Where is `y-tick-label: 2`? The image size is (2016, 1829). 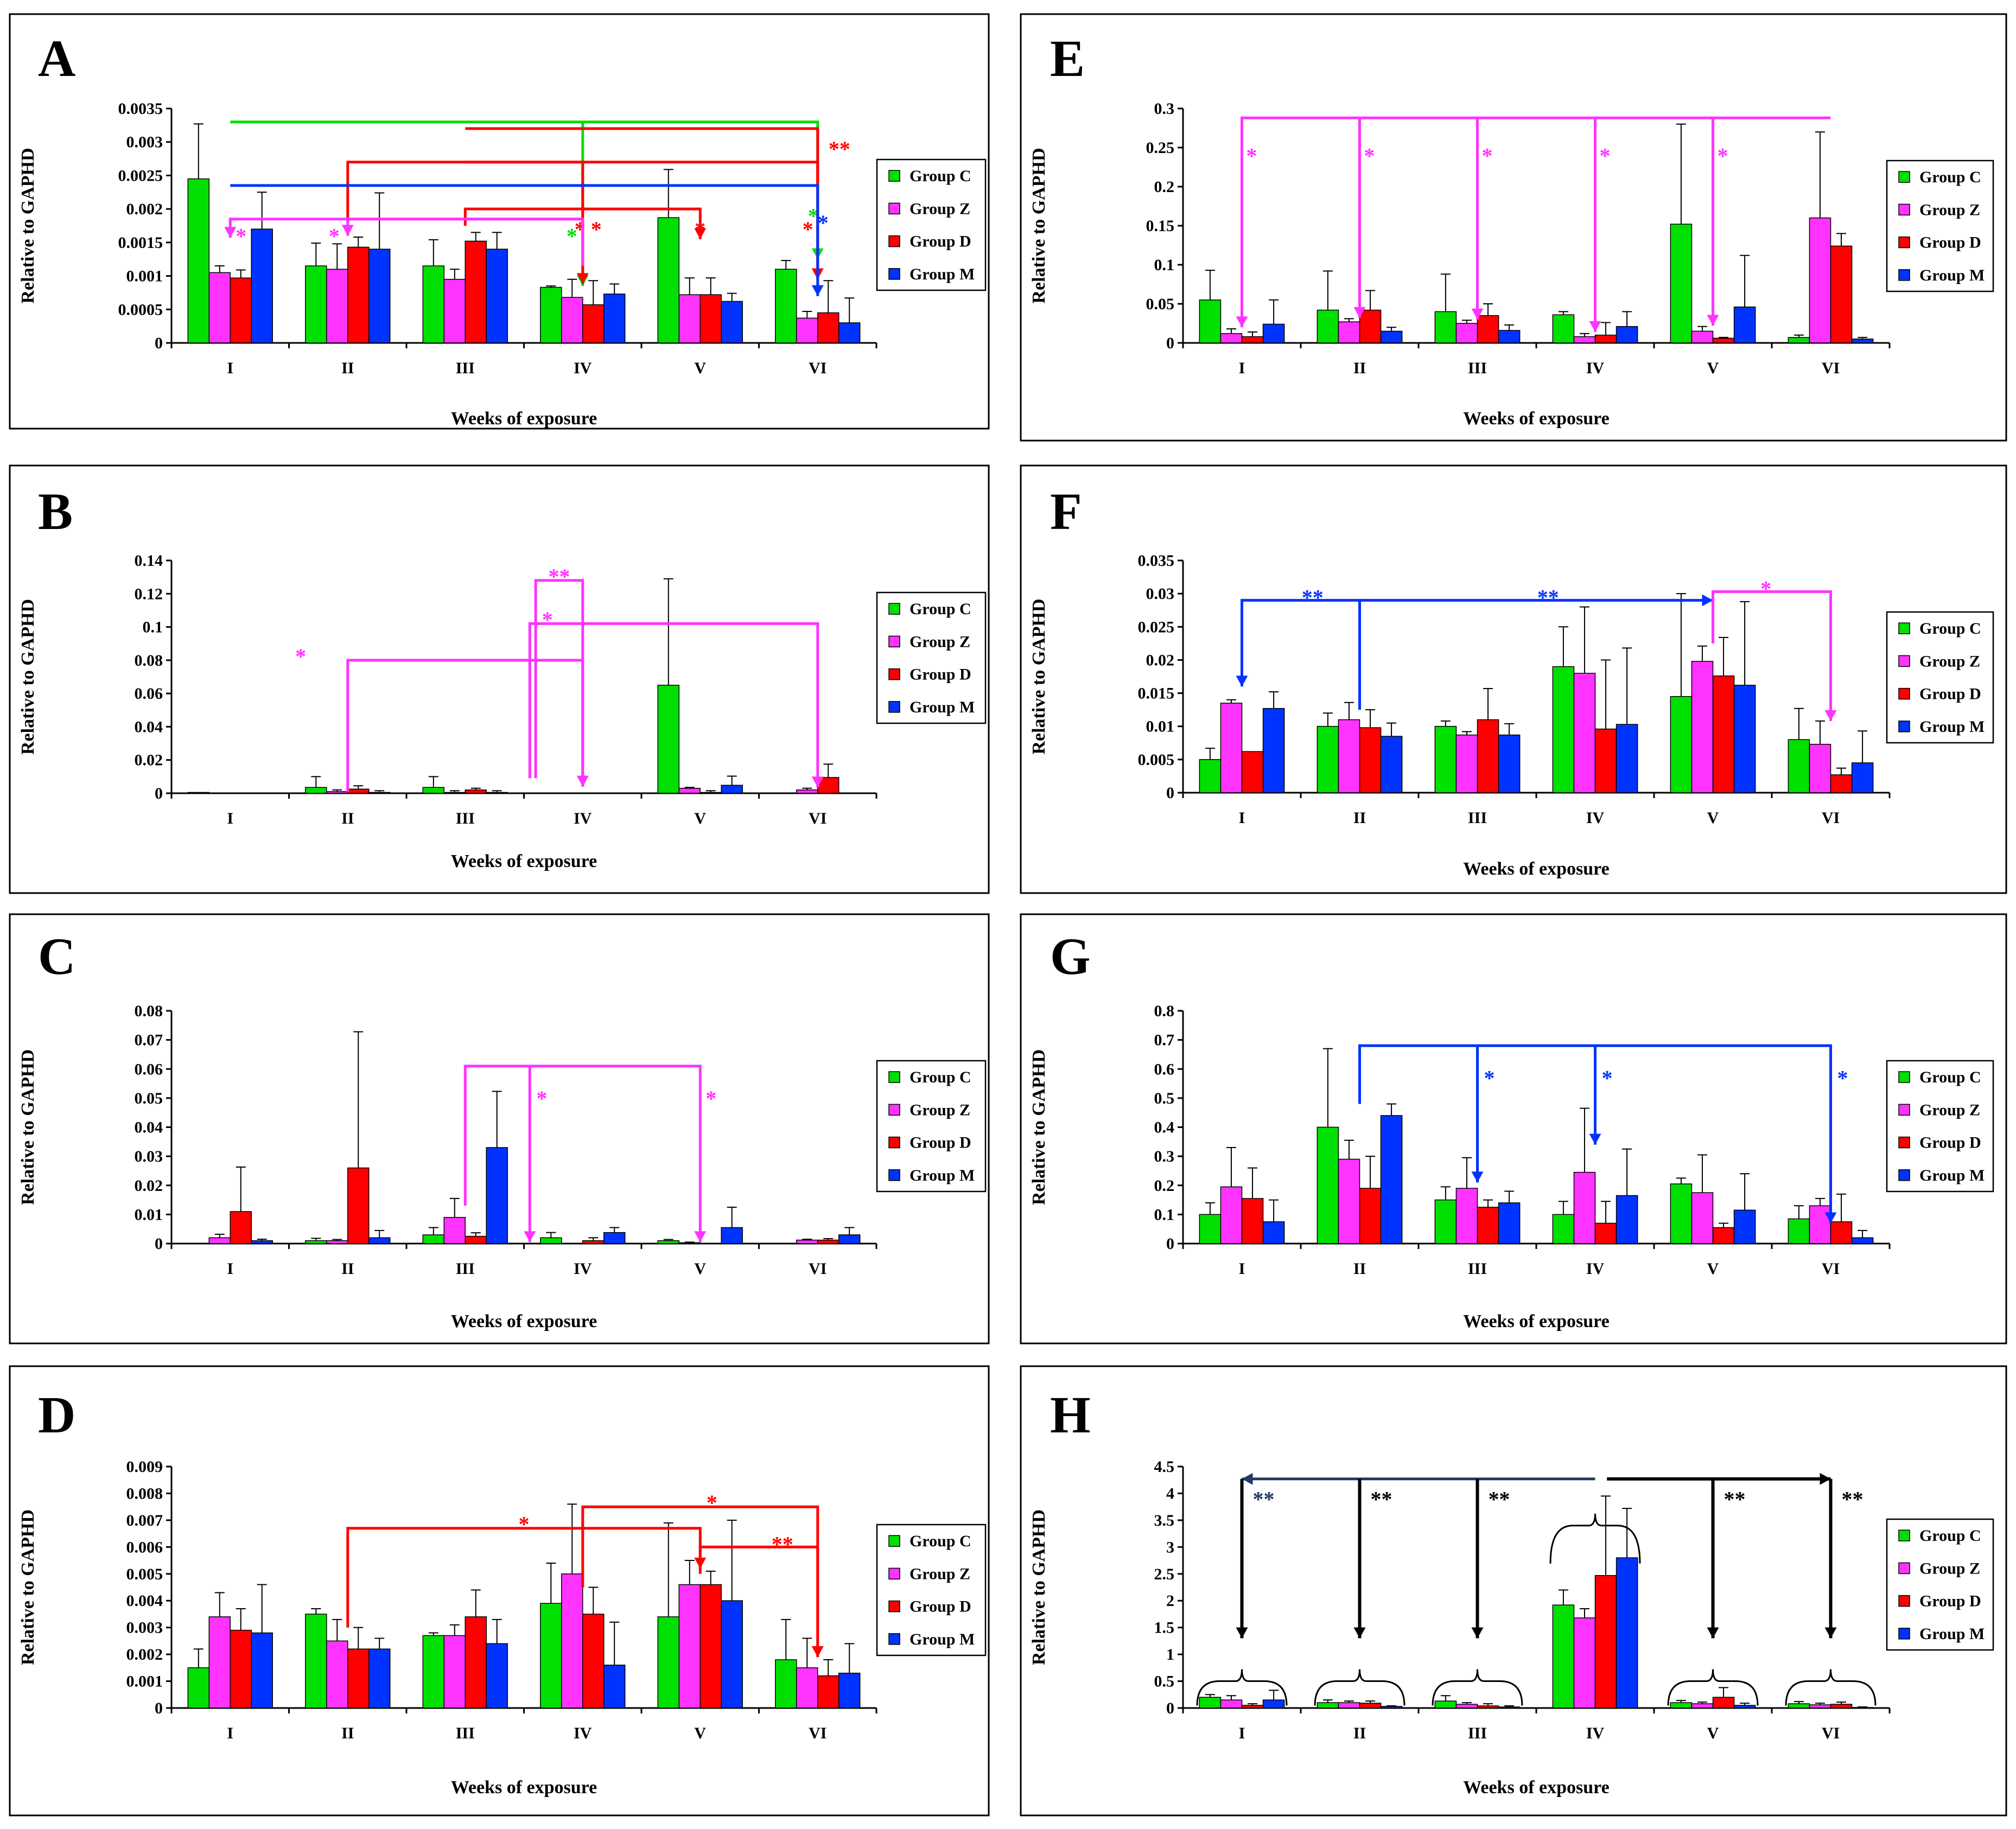
y-tick-label: 2 is located at coordinates (1170, 1601).